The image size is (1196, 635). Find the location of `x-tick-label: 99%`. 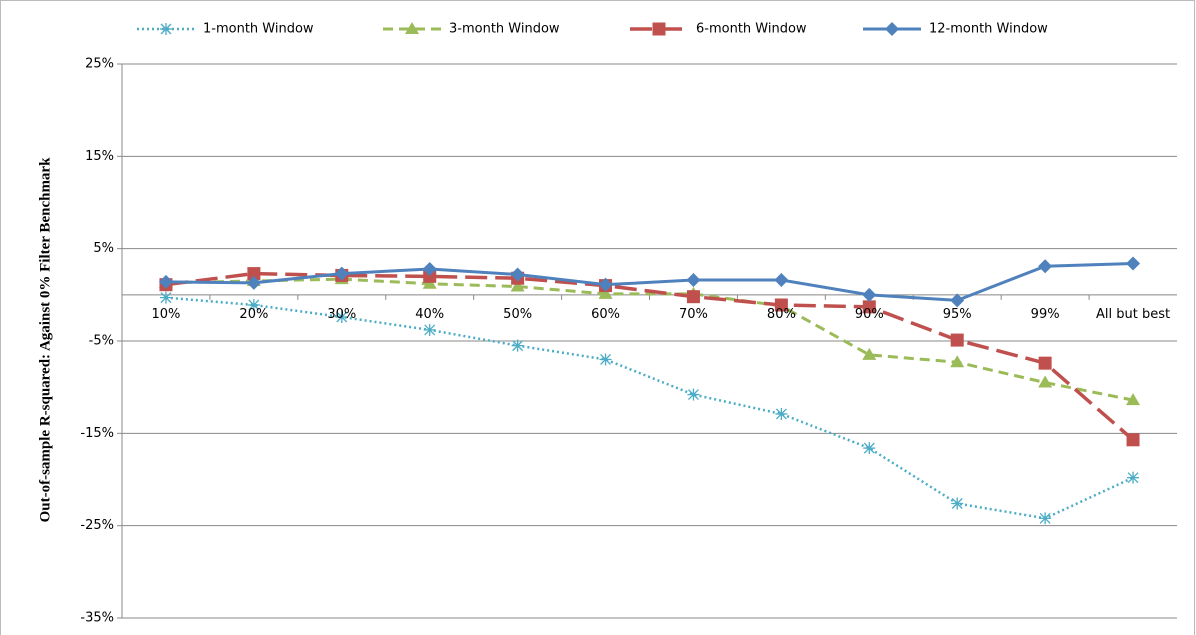

x-tick-label: 99% is located at coordinates (1045, 314).